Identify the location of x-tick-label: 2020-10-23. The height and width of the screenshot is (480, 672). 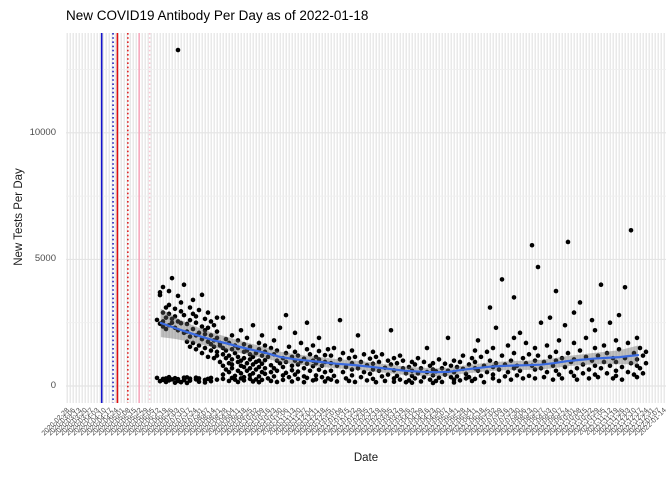
(263, 422).